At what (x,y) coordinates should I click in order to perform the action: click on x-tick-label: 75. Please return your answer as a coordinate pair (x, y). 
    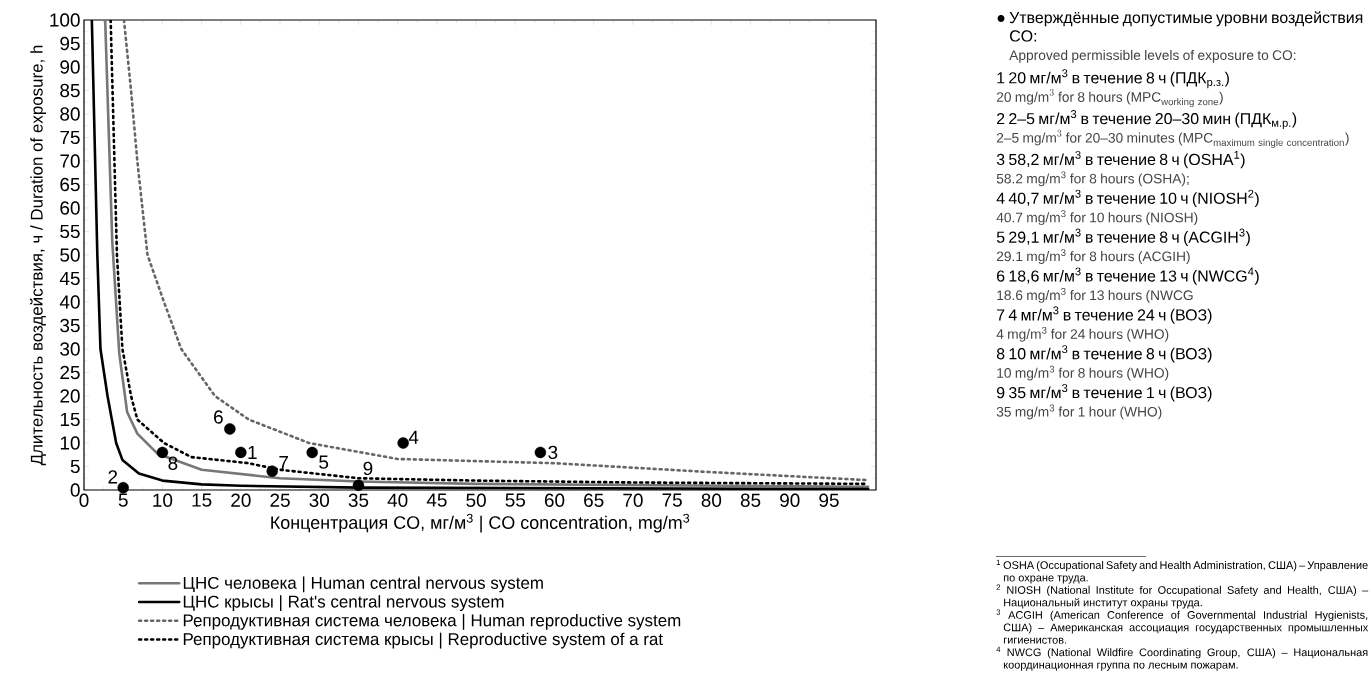
    Looking at the image, I should click on (672, 500).